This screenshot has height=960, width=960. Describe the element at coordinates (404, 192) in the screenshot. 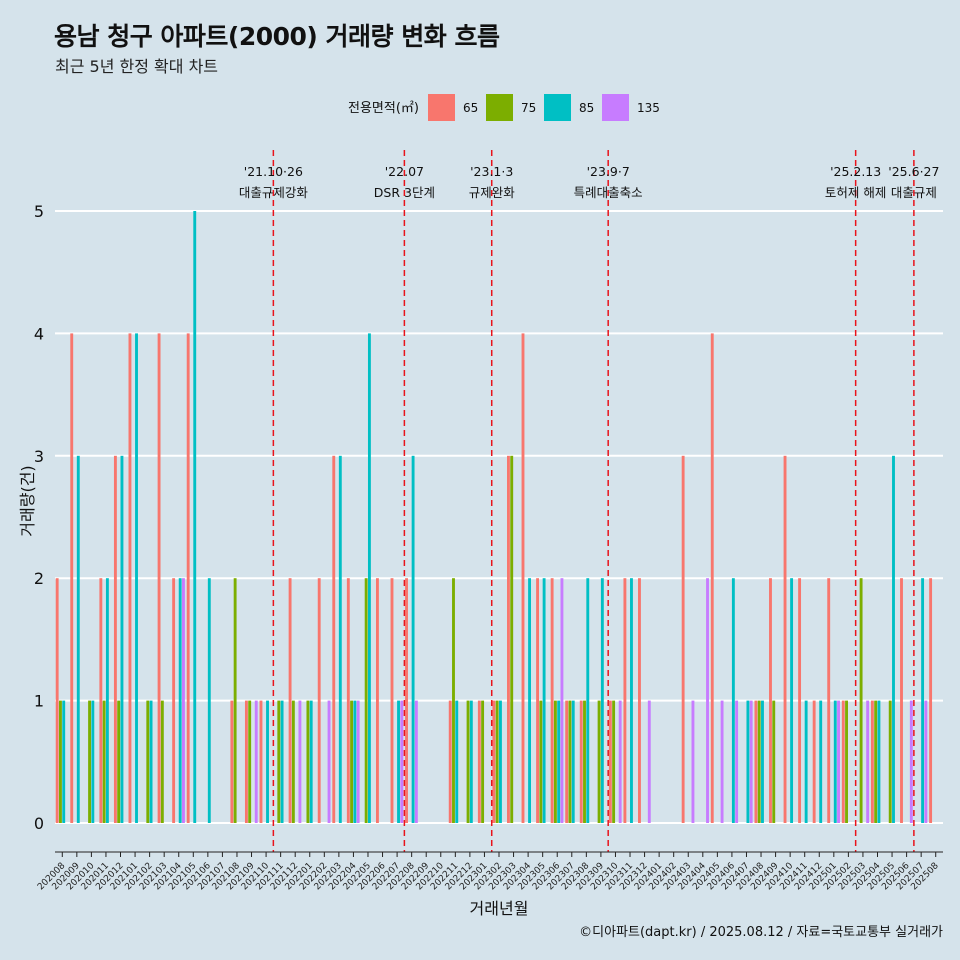

I see `event-name-label: DSR 3단계` at that location.